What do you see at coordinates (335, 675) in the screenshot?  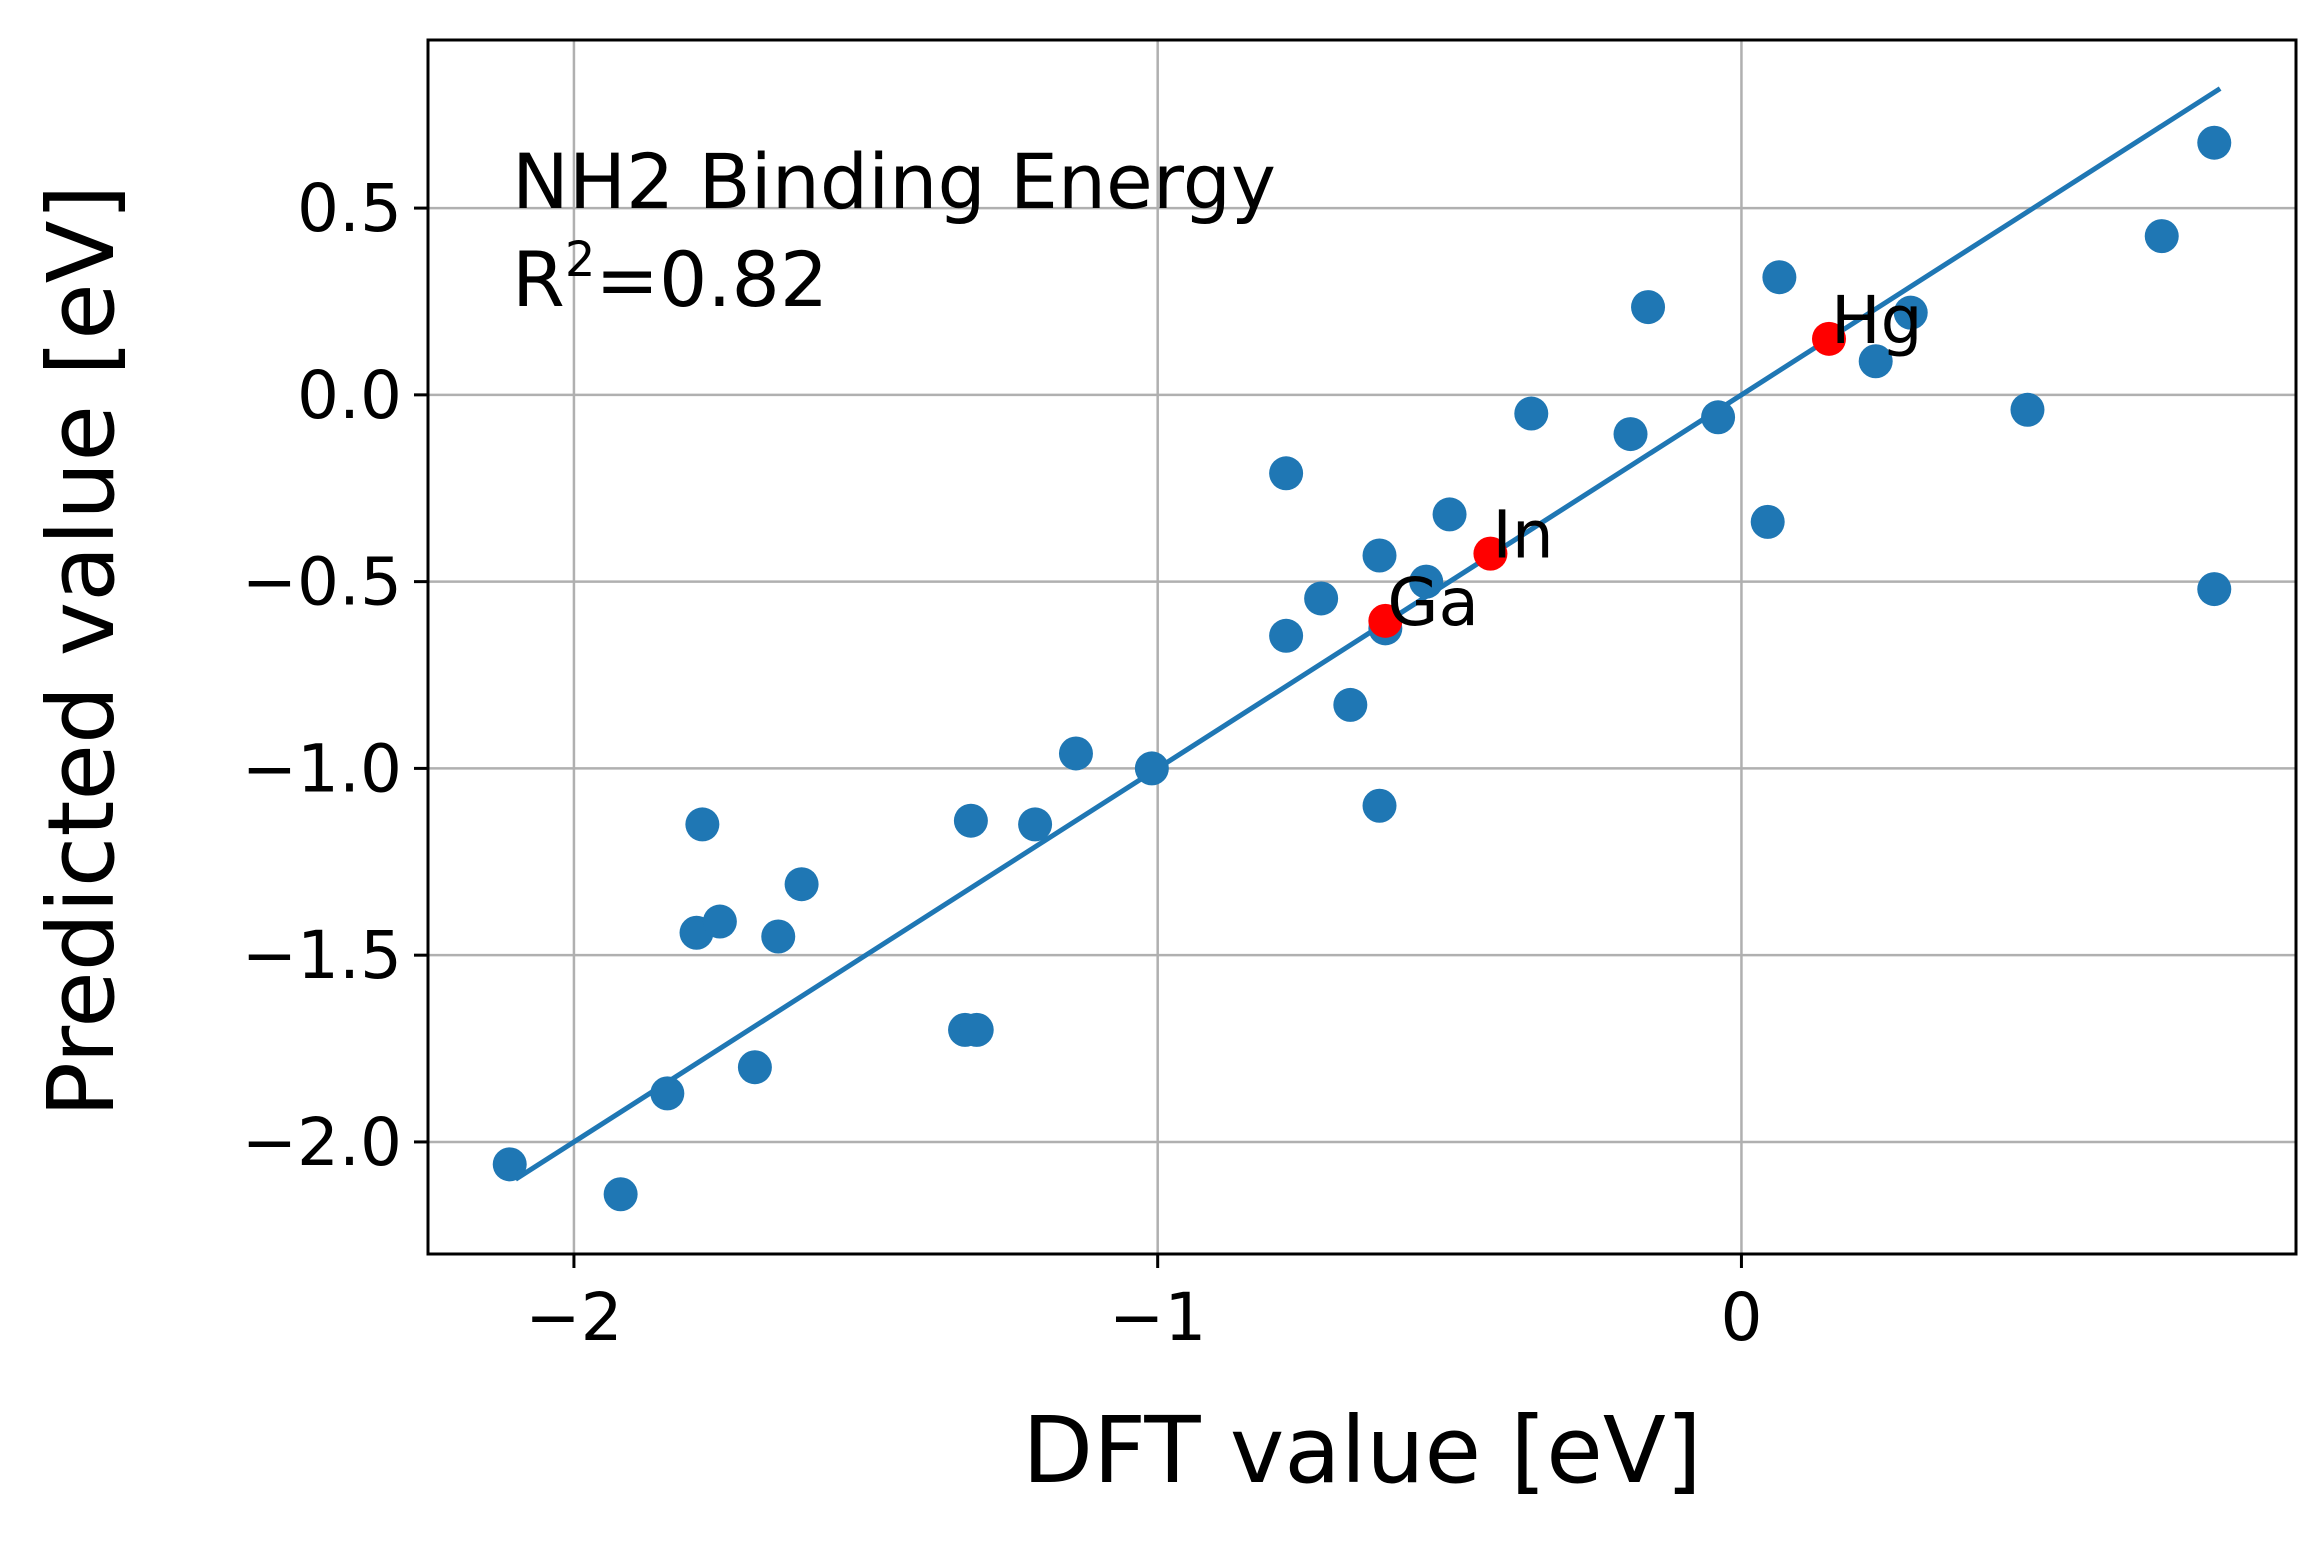 I see `y-ticks: 0.5 0.0 −0.5 −1.0 −1.5 −2.0` at bounding box center [335, 675].